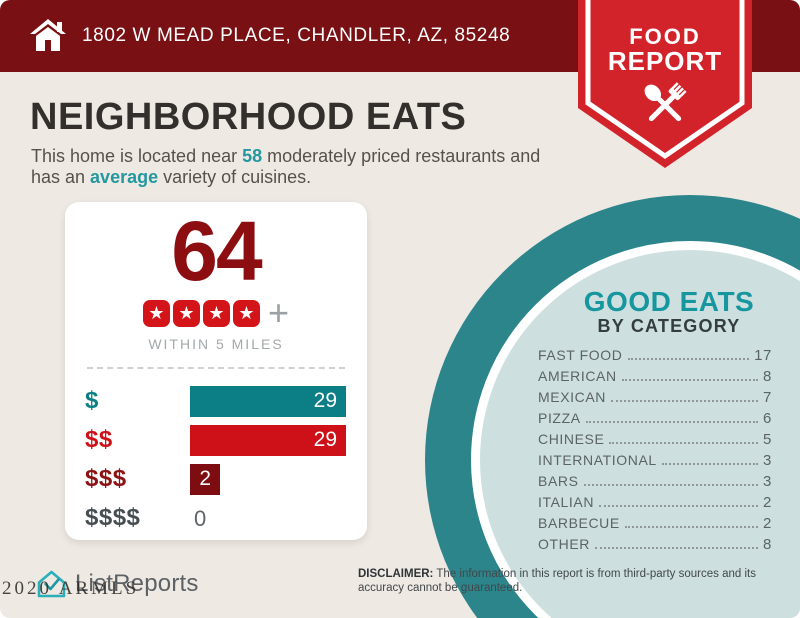 The height and width of the screenshot is (618, 800). I want to click on summary-line2-post: variety of cuisines., so click(235, 177).